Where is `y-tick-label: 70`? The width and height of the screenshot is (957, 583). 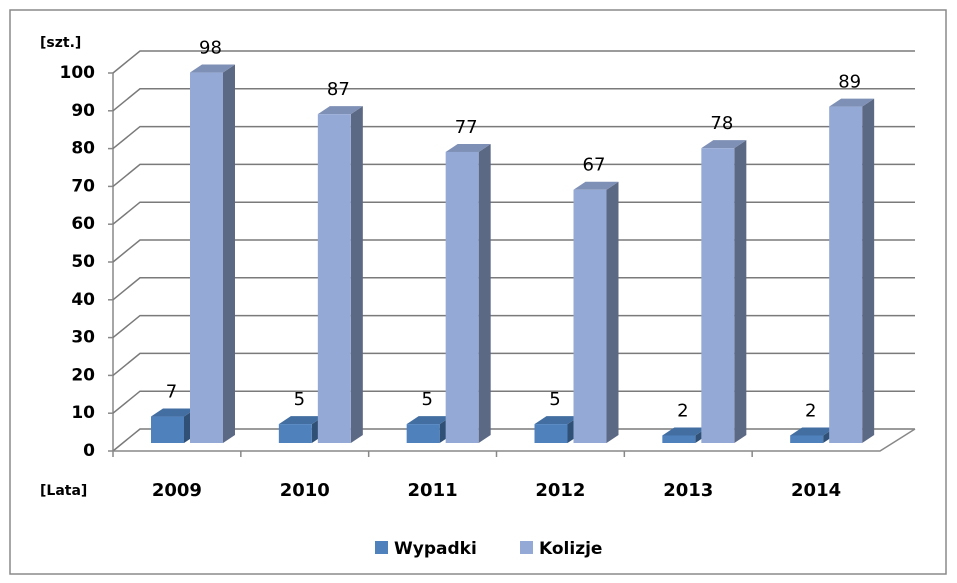
y-tick-label: 70 is located at coordinates (83, 186).